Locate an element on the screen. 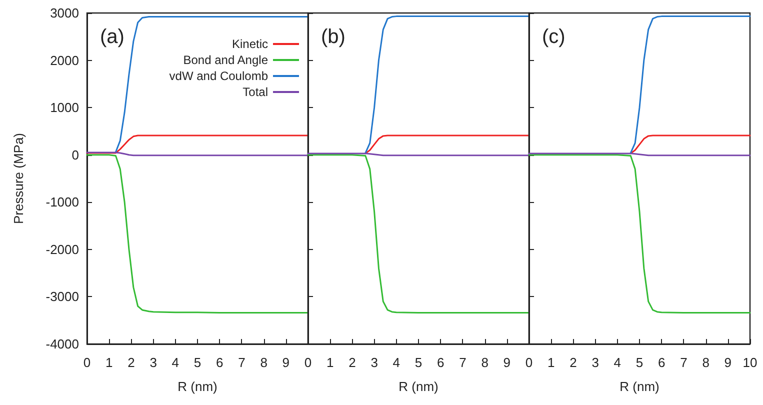 This screenshot has width=763, height=405. legend-label: Kinetic is located at coordinates (250, 44).